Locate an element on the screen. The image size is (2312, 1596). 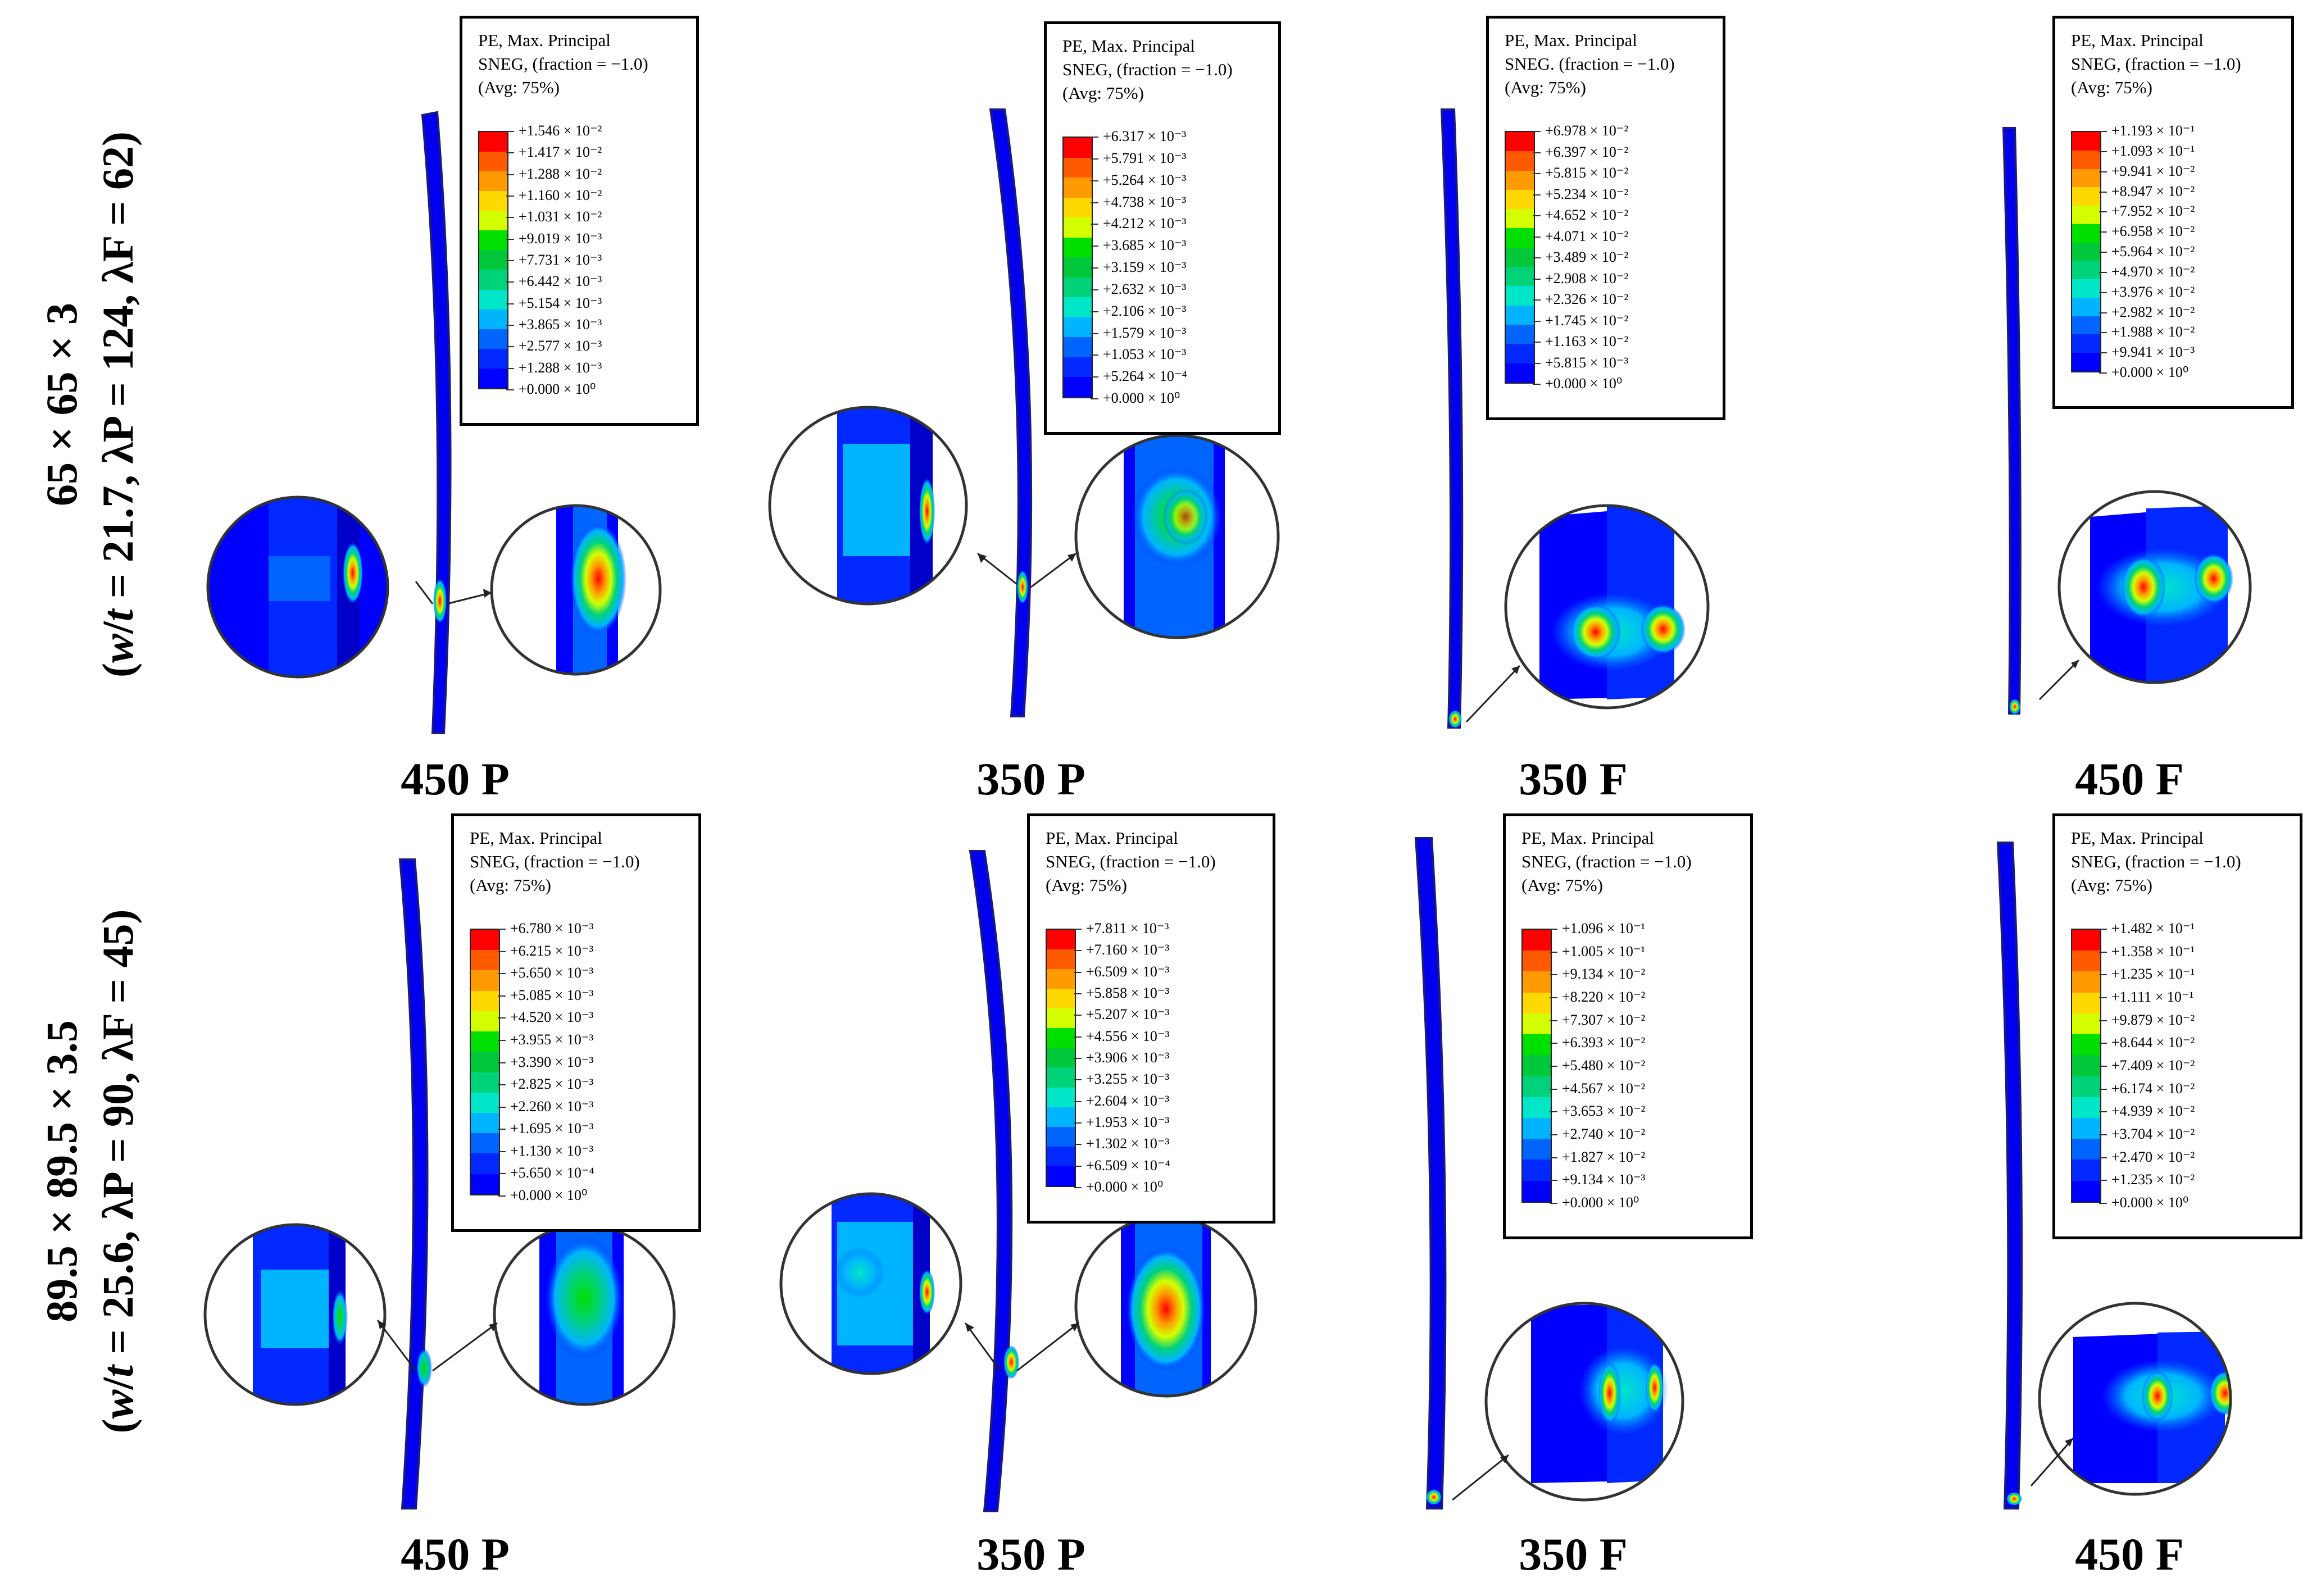
legend-tick-label: +3.653 × 10⁻² is located at coordinates (1597, 1111).